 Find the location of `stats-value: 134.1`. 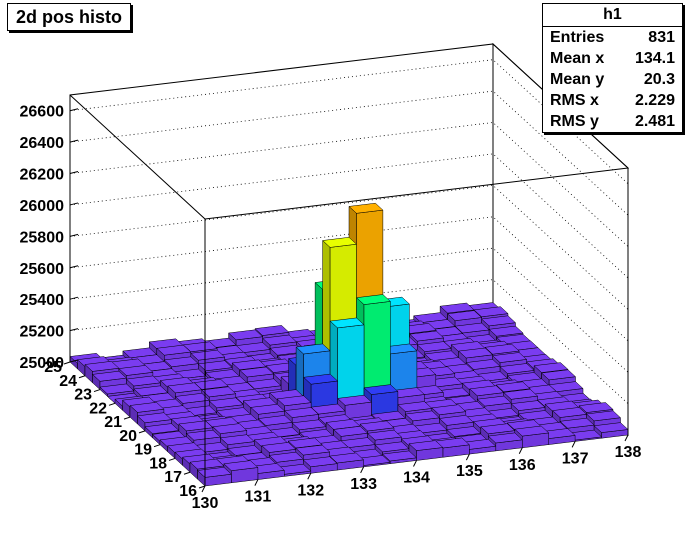

stats-value: 134.1 is located at coordinates (654, 58).